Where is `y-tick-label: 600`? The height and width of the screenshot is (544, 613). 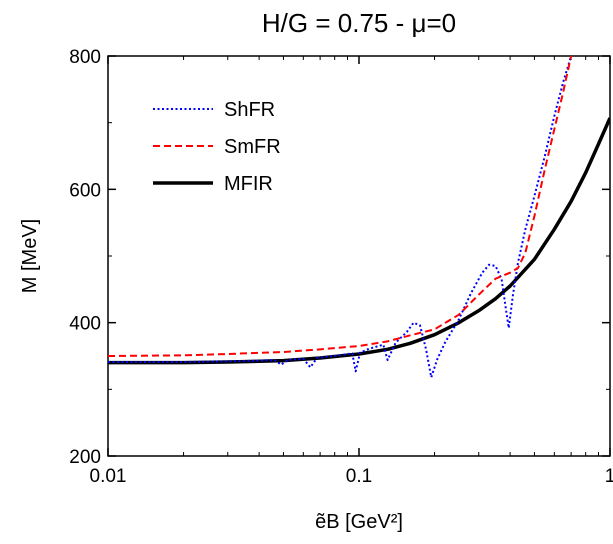 y-tick-label: 600 is located at coordinates (85, 190).